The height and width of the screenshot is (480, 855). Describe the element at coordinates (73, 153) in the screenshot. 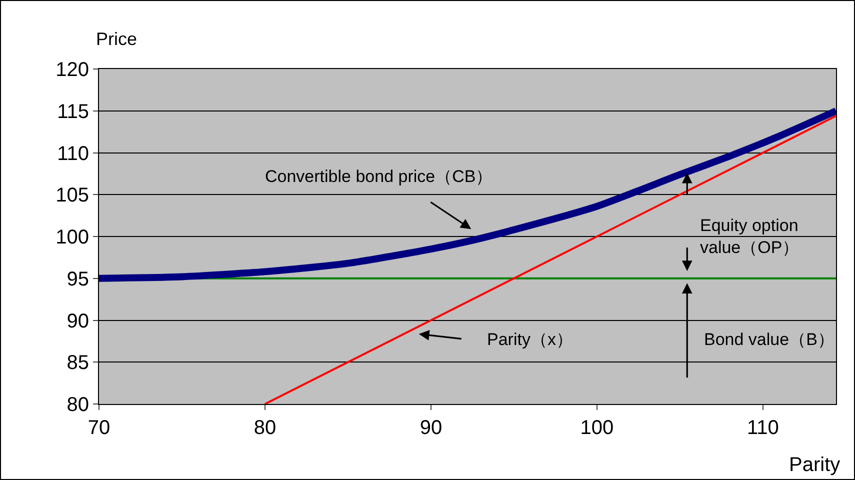

I see `y-tick-label: 110` at that location.